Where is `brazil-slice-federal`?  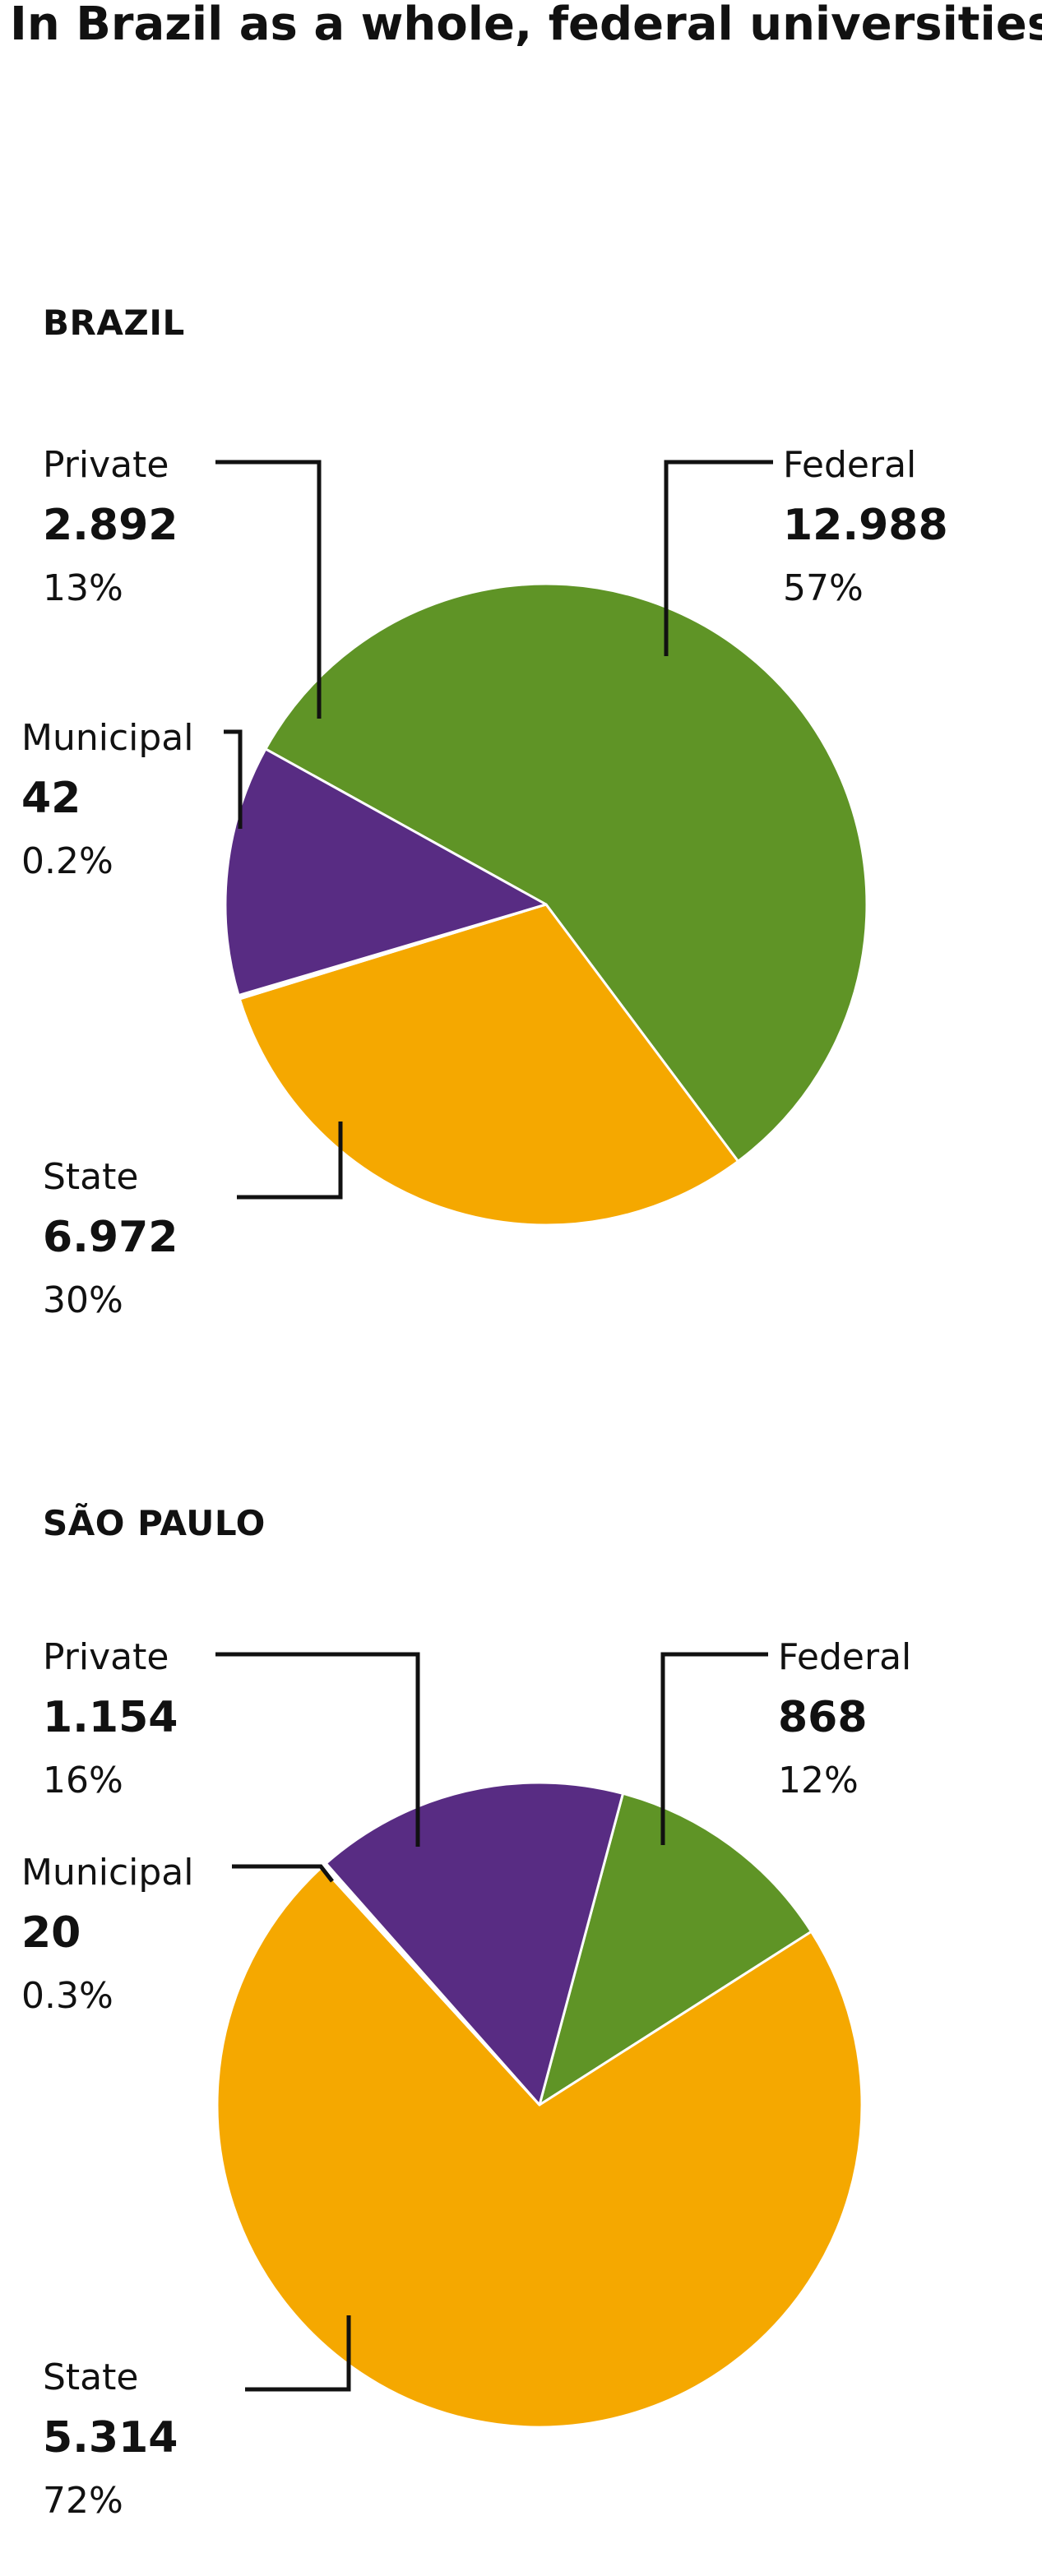
brazil-slice-federal is located at coordinates (566, 872).